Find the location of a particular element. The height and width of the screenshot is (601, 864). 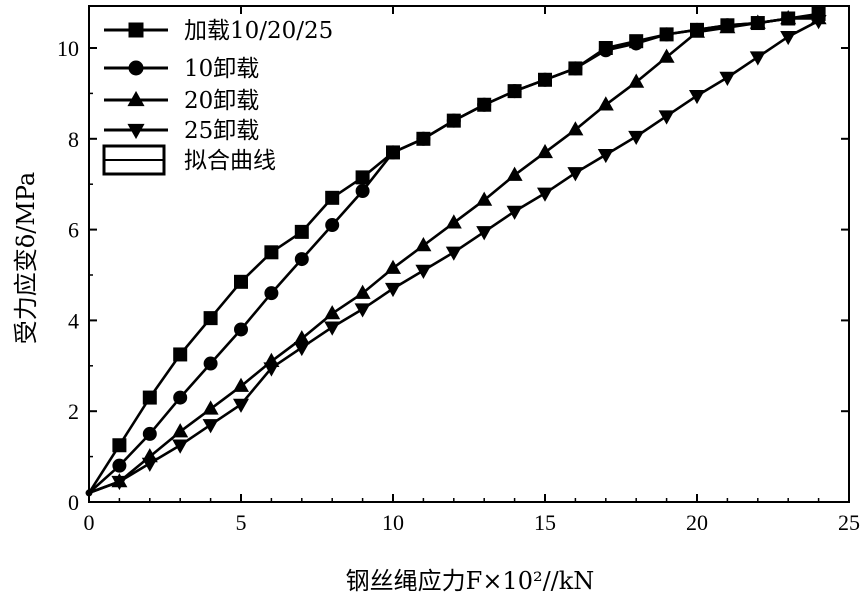

x-axis-label: 钢丝绳应力F×10²//kN is located at coordinates (470, 581).